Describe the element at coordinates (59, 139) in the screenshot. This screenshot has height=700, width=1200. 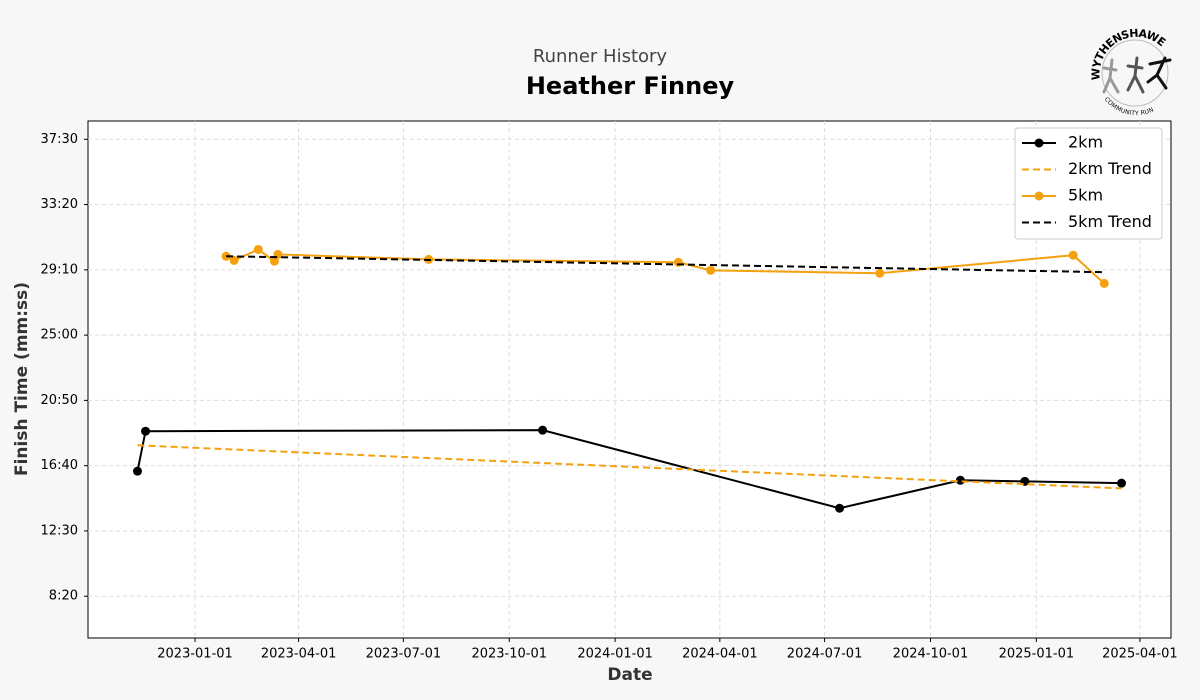
I see `y-tick-label: 37:30` at that location.